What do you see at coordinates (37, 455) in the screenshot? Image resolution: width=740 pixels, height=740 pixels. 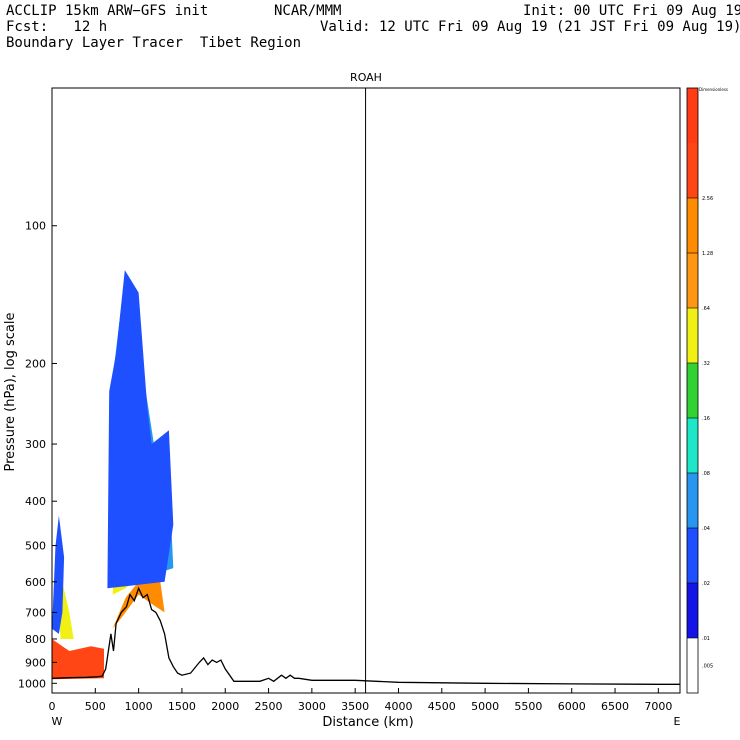 I see `y-axis-ticks: 100 200 300 400 500 600 700 800 900 1000` at bounding box center [37, 455].